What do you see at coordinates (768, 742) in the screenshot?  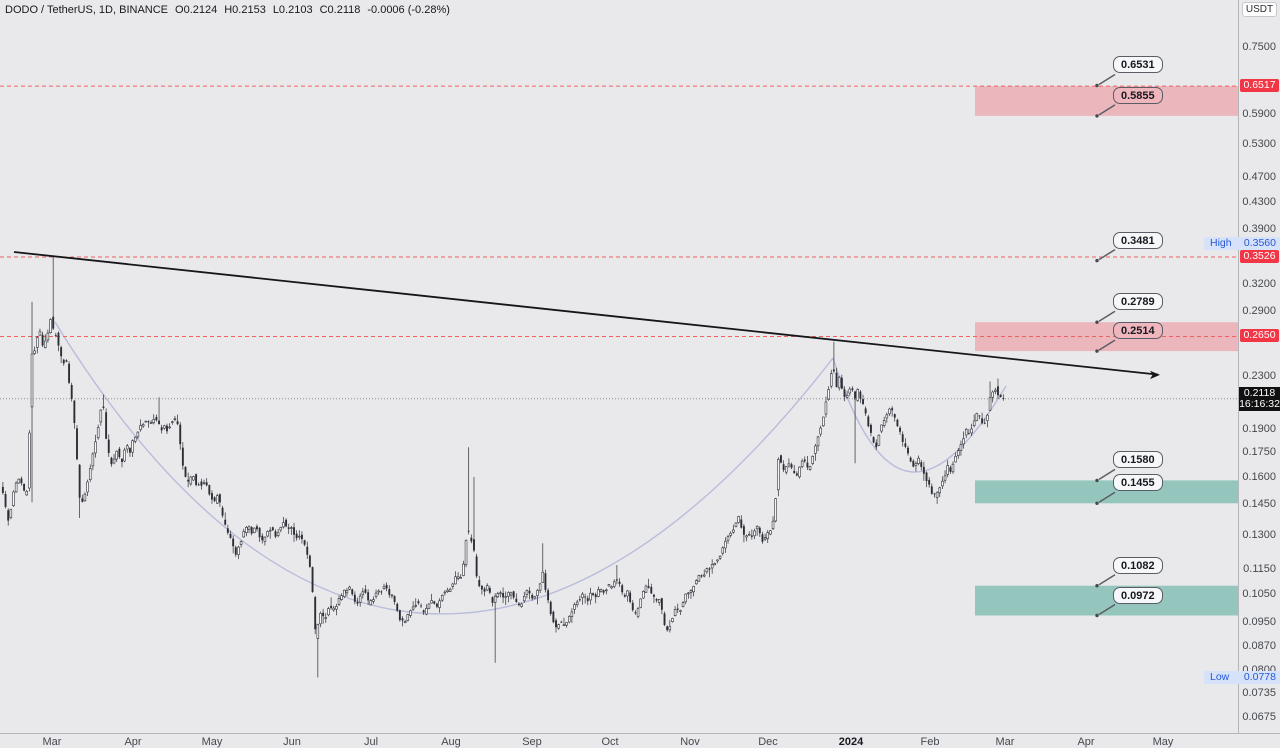 I see `time-tick: Dec` at bounding box center [768, 742].